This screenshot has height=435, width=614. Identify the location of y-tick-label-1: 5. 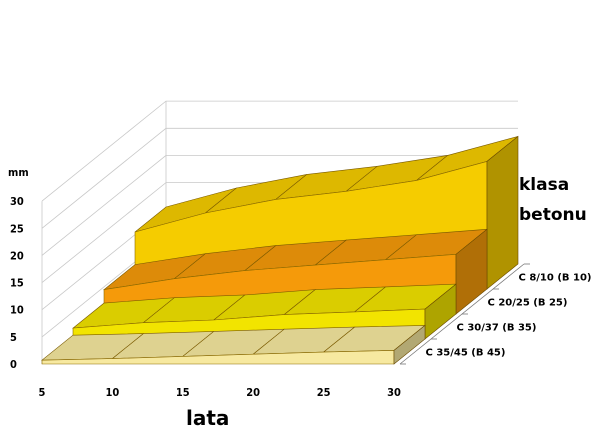
(13, 337).